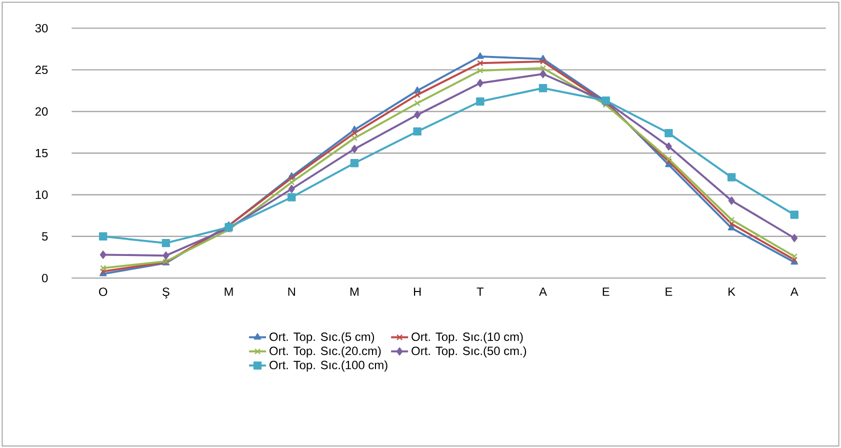  I want to click on legend-label: Ort. Top. Sıc.(5 cm), so click(322, 338).